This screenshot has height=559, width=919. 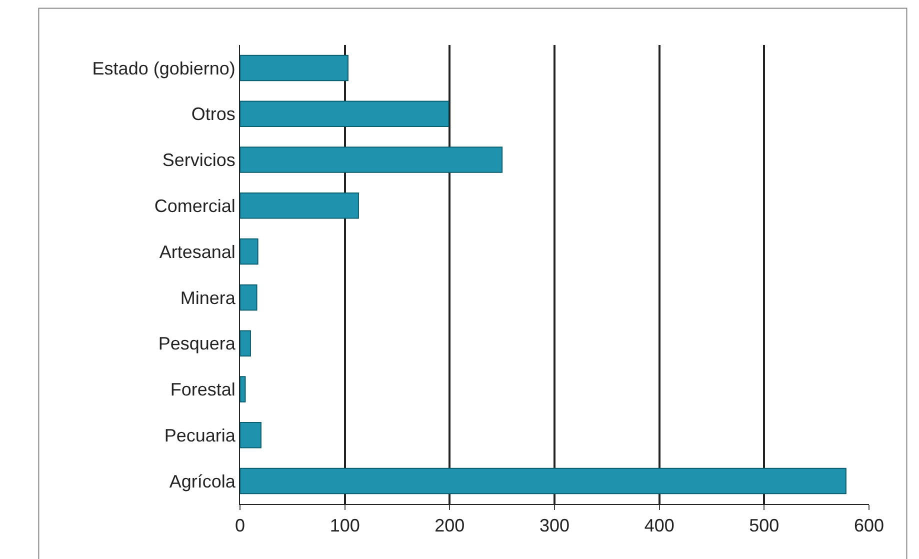 What do you see at coordinates (764, 526) in the screenshot?
I see `x-tick-label: 500` at bounding box center [764, 526].